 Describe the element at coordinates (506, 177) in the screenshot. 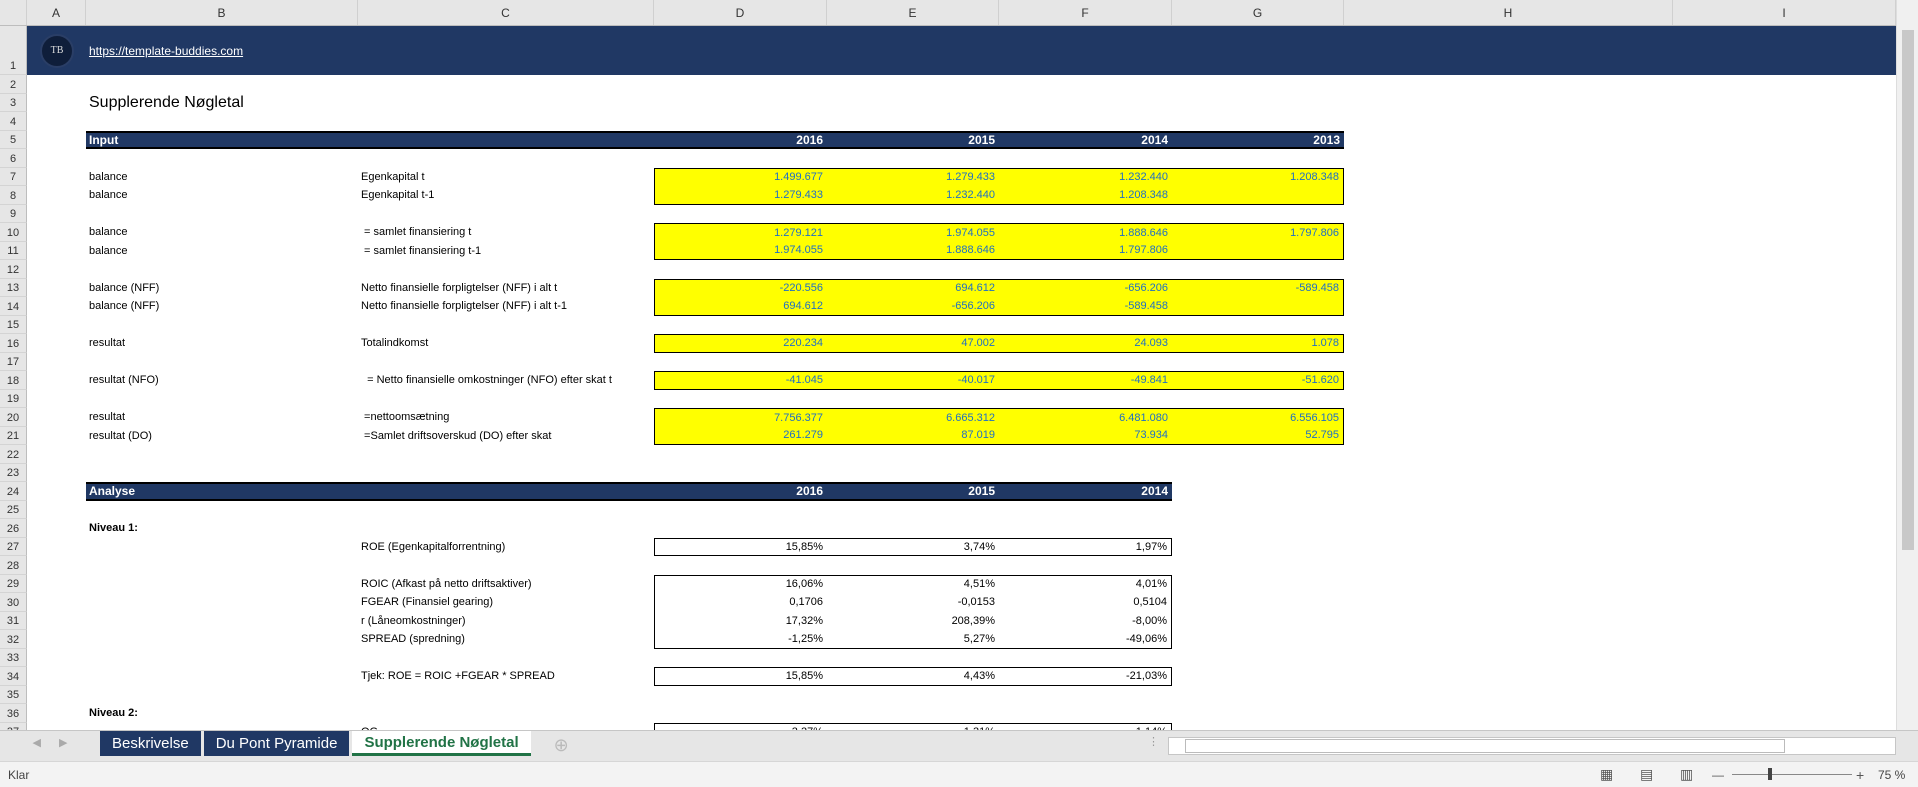

I see `cell-C7: Egenkapital t` at that location.